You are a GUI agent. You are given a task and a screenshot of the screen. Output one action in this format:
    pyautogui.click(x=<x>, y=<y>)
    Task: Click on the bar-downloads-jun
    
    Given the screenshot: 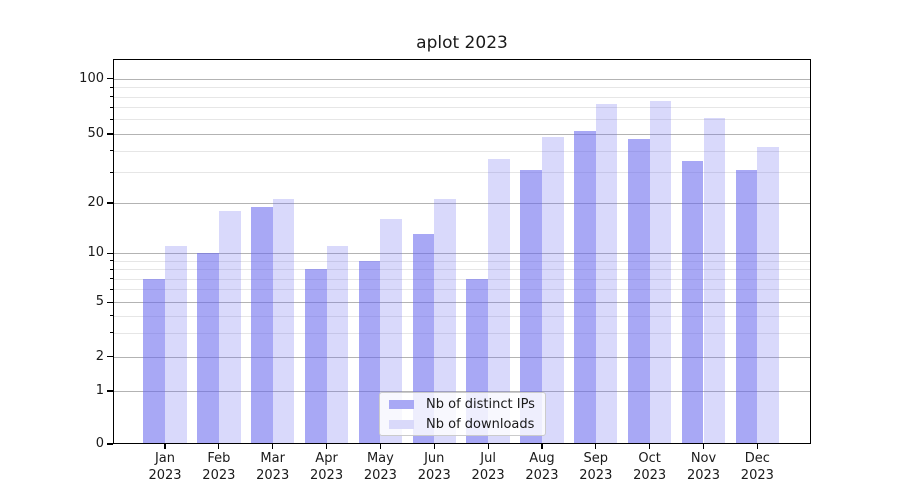 What is the action you would take?
    pyautogui.click(x=445, y=321)
    